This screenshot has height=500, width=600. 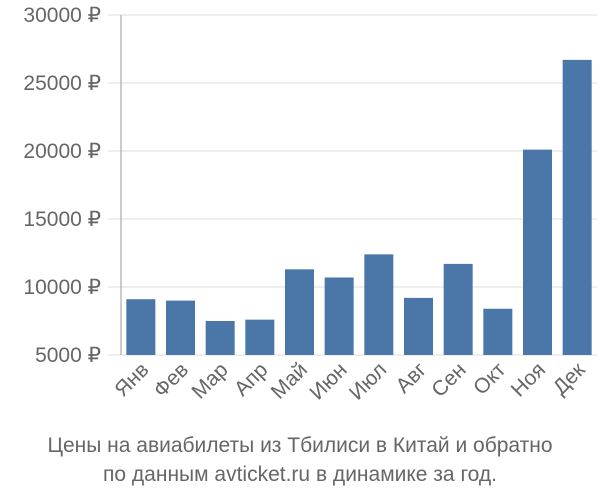 I want to click on x-tick-label: Июн, so click(x=328, y=381).